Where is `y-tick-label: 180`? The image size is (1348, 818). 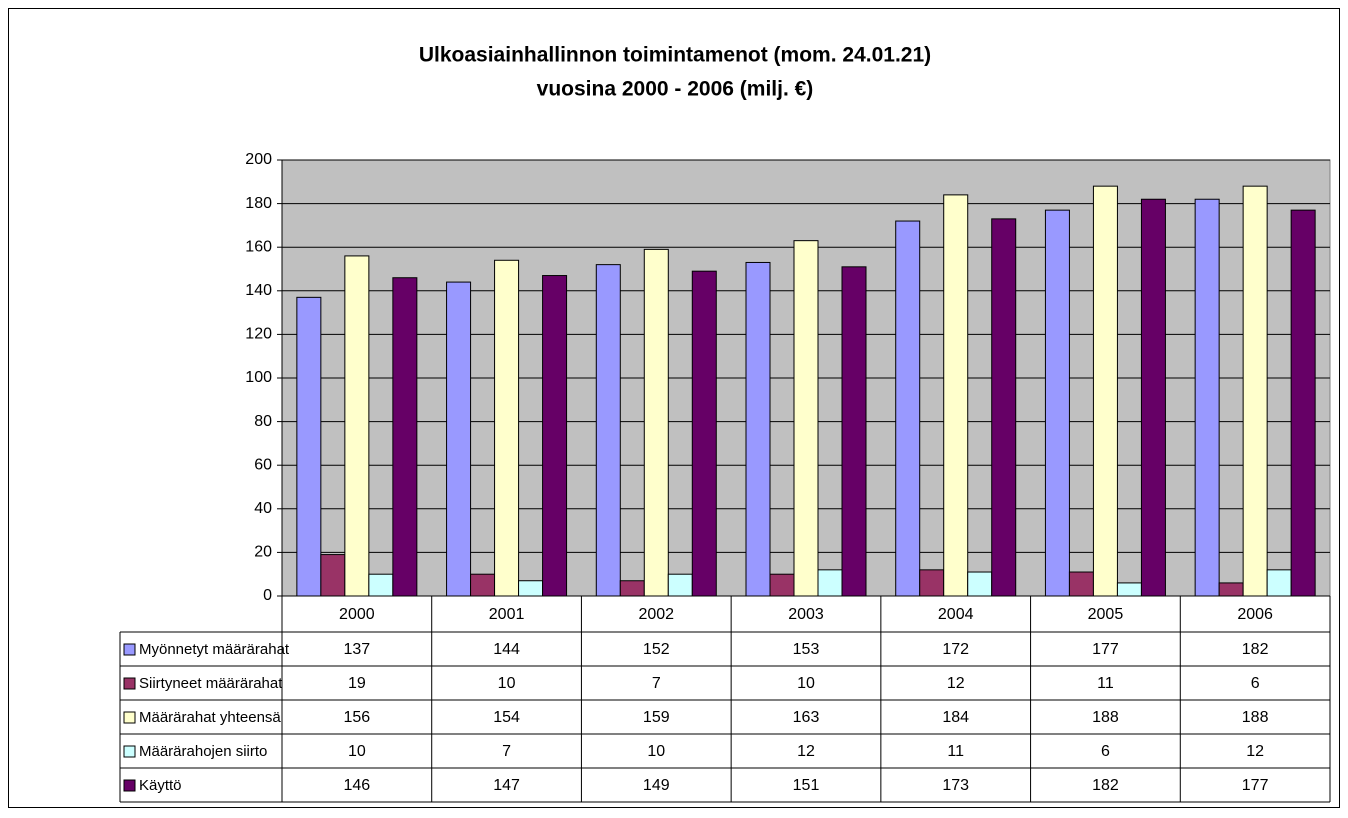 y-tick-label: 180 is located at coordinates (258, 203).